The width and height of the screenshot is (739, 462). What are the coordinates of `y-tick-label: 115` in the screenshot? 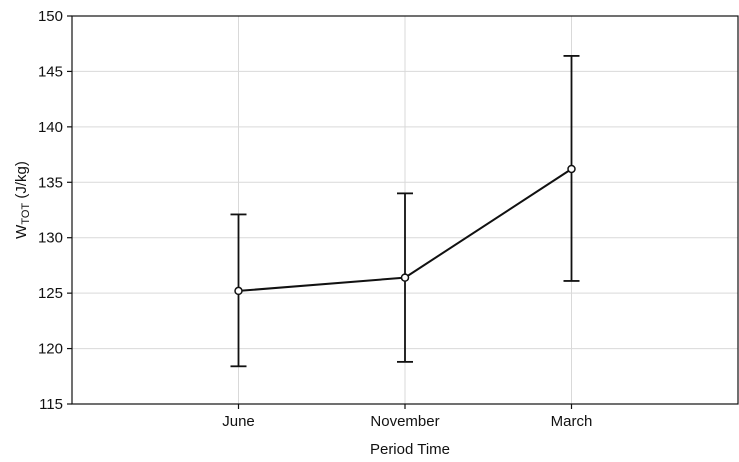 It's located at (51, 404).